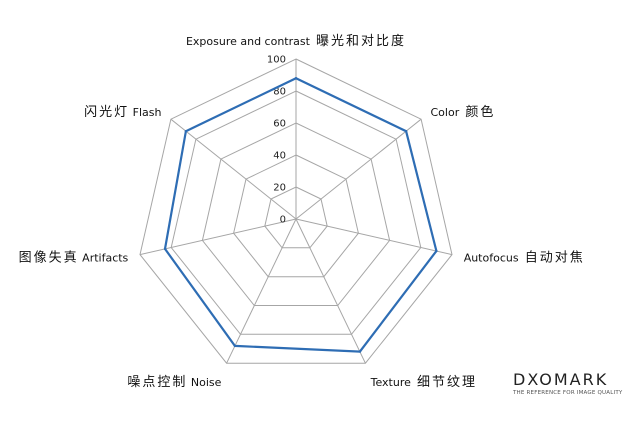  I want to click on tick-label: 80, so click(279, 92).